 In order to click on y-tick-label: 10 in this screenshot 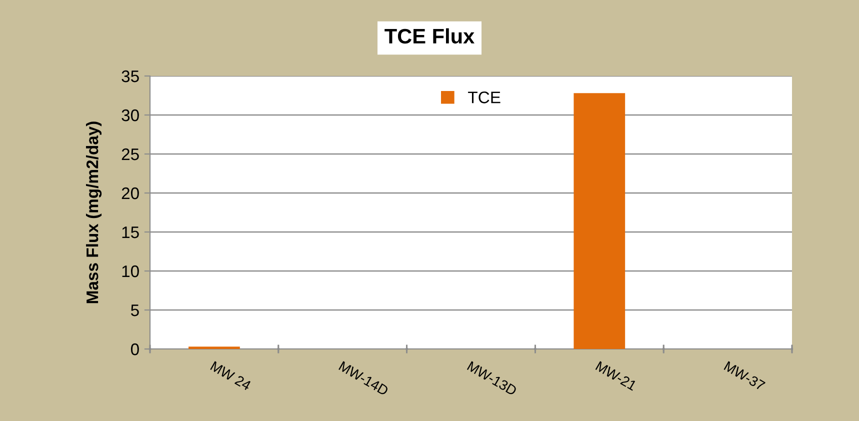, I will do `click(130, 271)`.